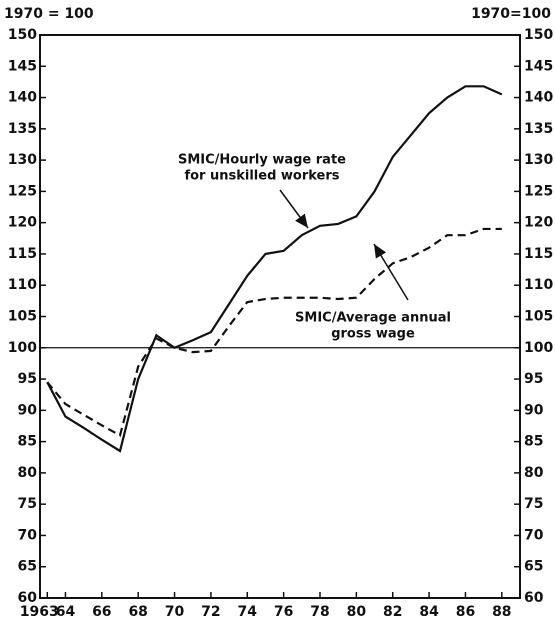 Image resolution: width=555 pixels, height=623 pixels. What do you see at coordinates (319, 612) in the screenshot?
I see `x-tick-label: 78` at bounding box center [319, 612].